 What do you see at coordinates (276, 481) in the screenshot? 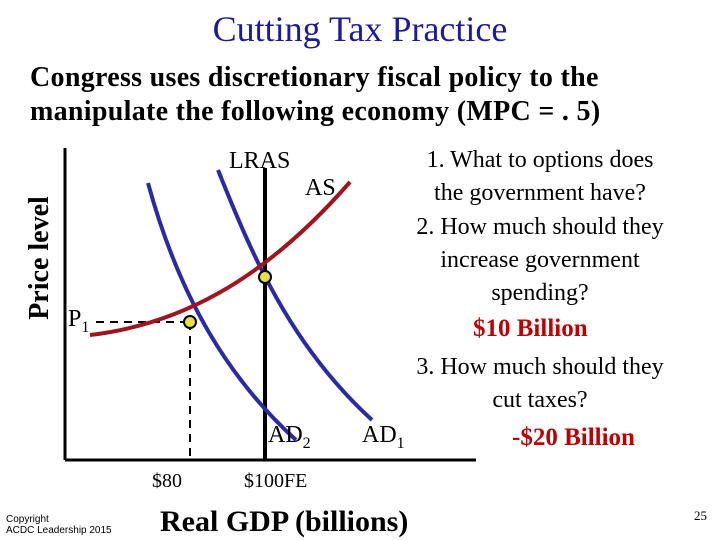
I see `gdp-mark-full-employment: $100FE` at bounding box center [276, 481].